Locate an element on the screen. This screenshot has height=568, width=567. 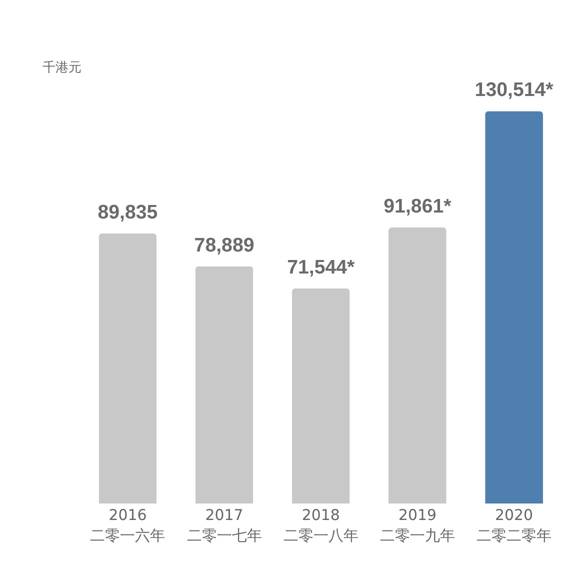
x-tick-label: 2019 二零一九年 is located at coordinates (417, 525).